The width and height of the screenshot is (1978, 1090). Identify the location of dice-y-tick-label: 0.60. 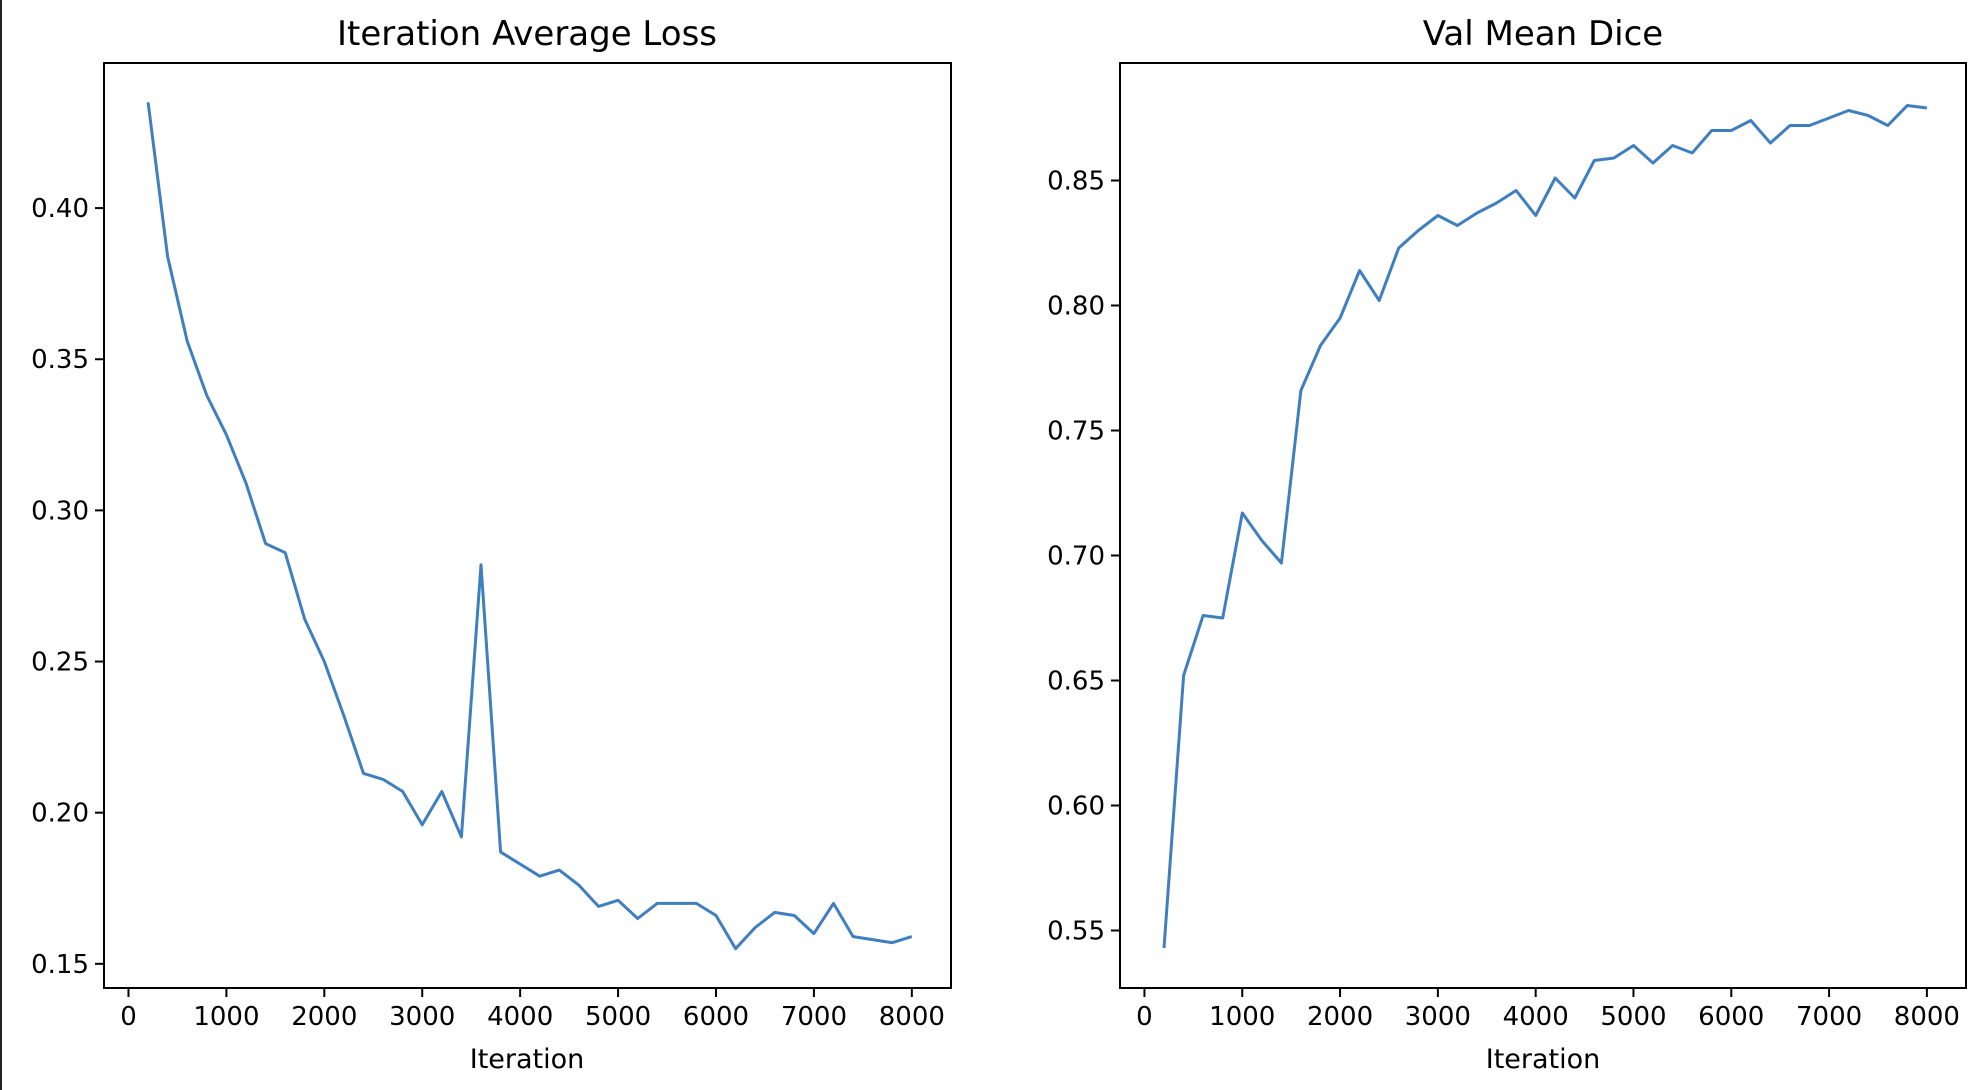
(1076, 807).